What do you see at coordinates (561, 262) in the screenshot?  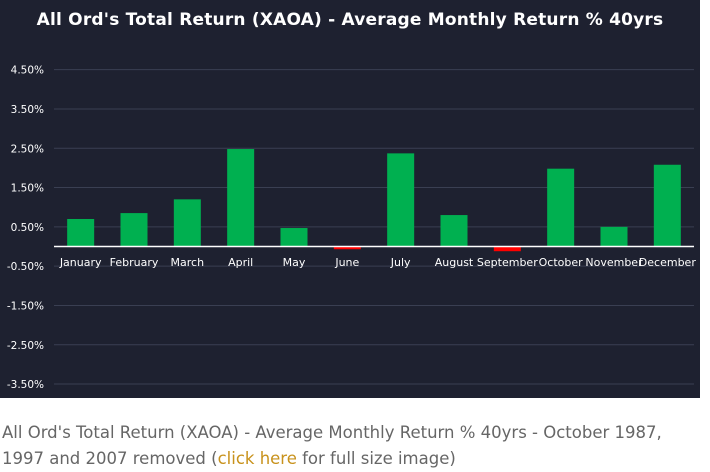 I see `x-tick-label: October` at bounding box center [561, 262].